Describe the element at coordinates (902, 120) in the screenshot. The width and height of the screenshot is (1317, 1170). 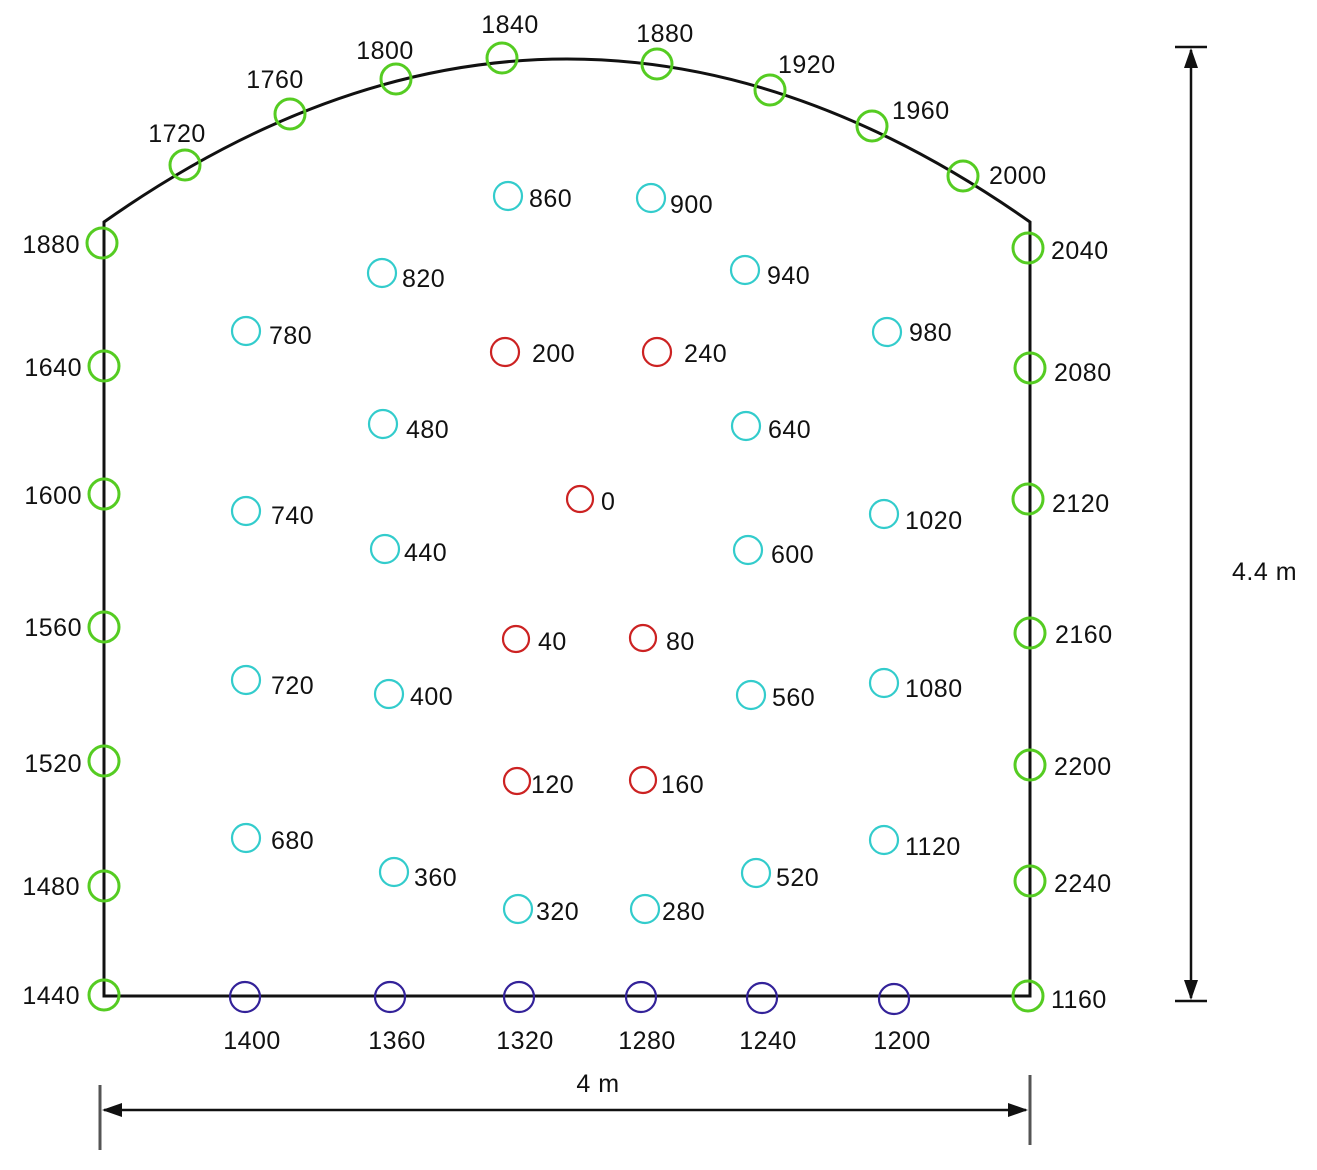
I see `blast-hole: 1960` at that location.